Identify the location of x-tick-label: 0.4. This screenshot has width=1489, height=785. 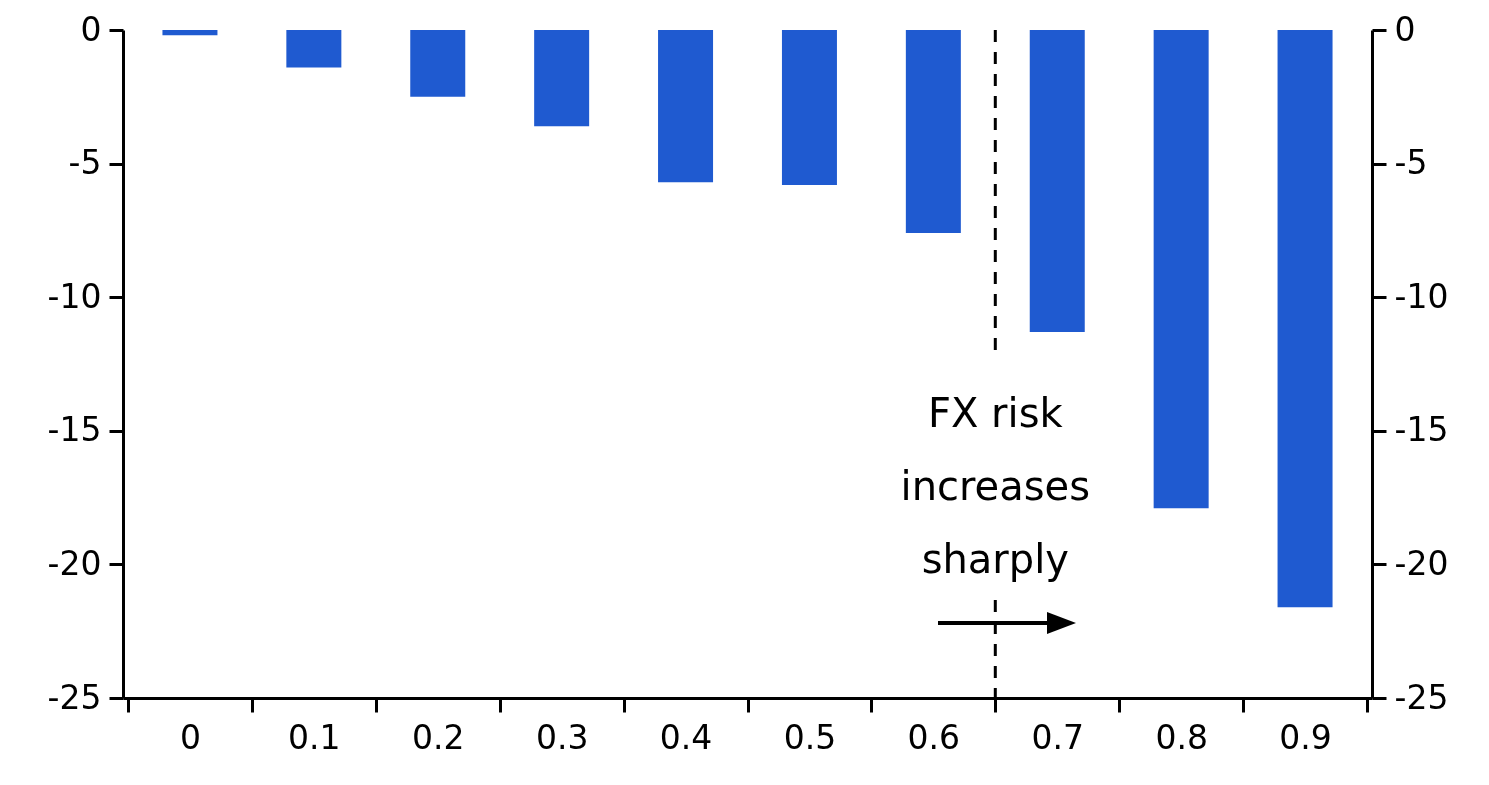
(686, 737).